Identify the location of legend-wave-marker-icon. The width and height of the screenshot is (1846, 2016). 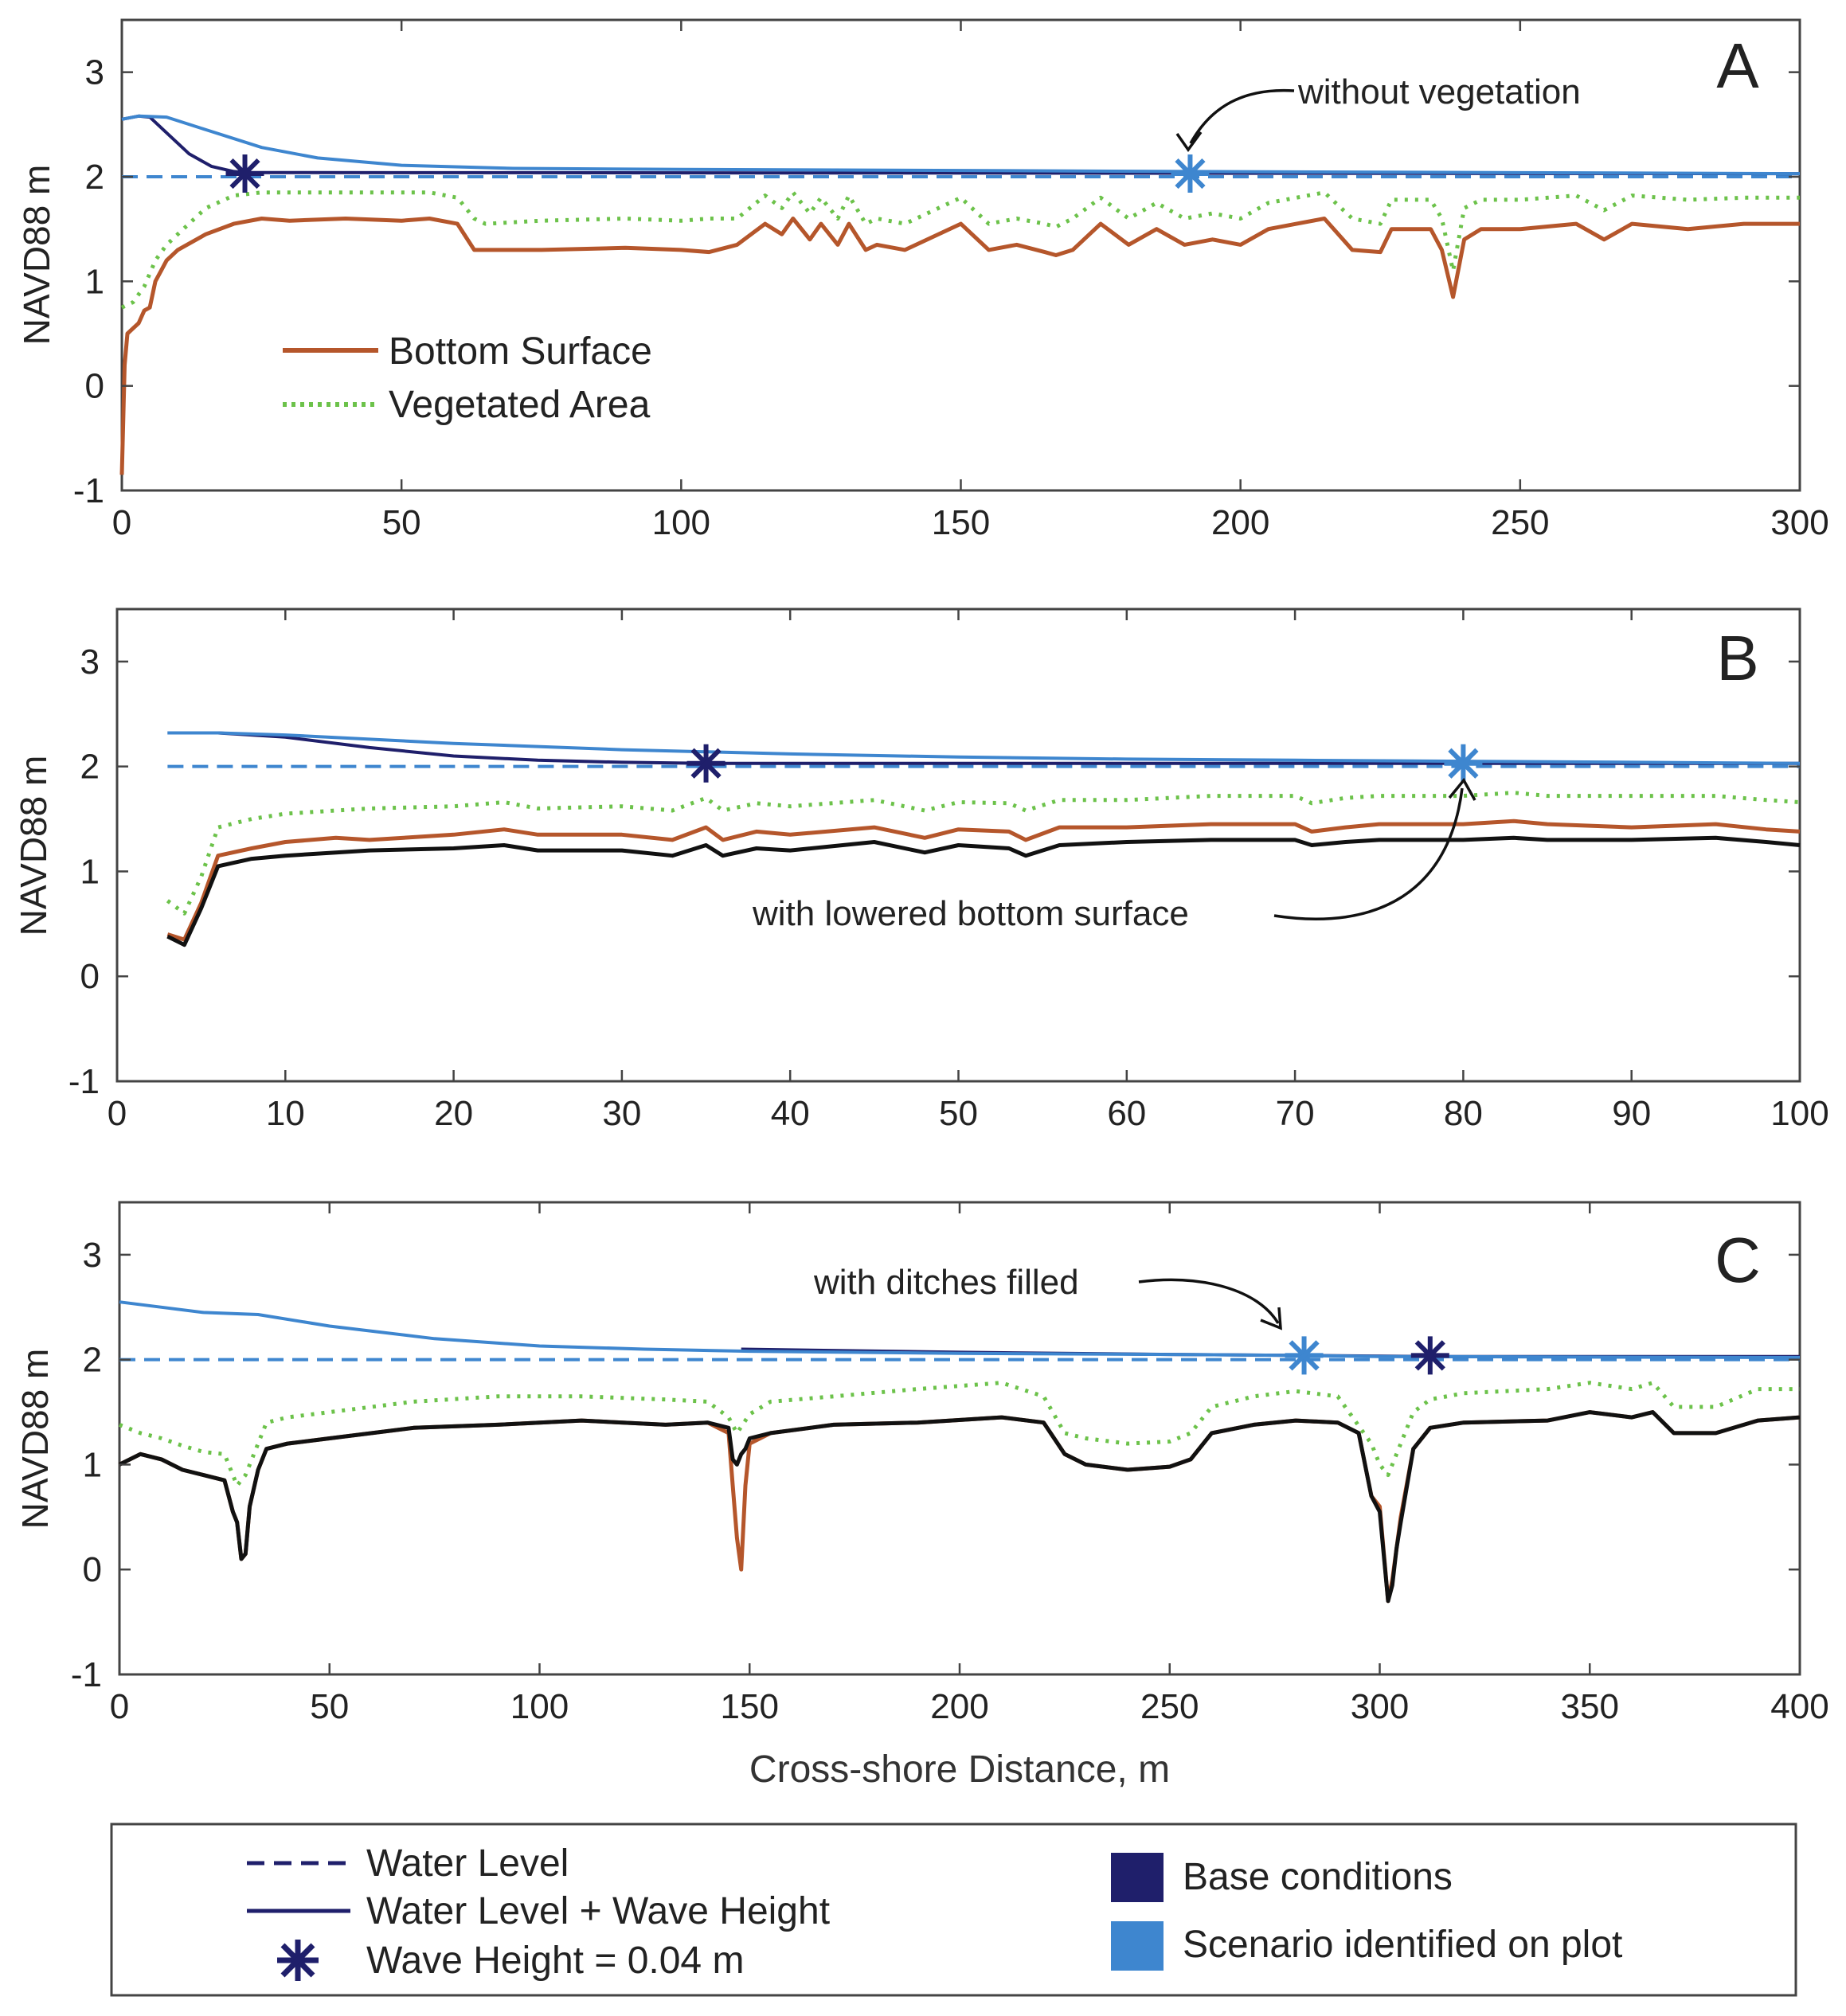
(298, 1960).